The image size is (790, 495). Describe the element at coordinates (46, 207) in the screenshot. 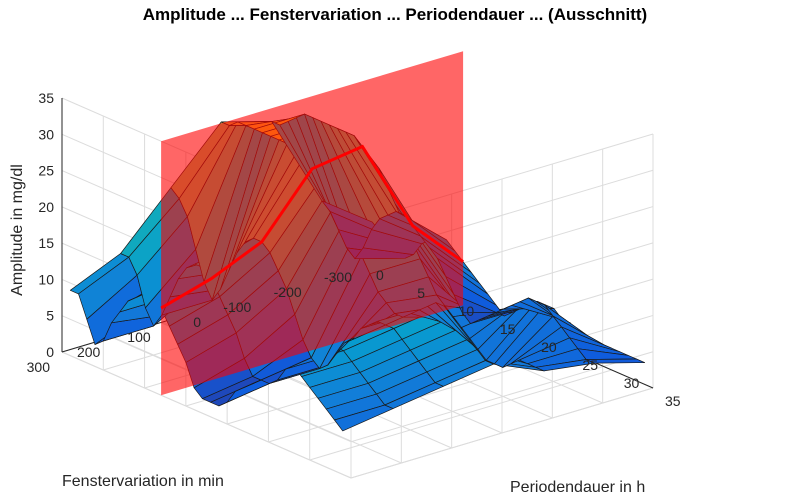

I see `z-tick-label: 20` at that location.